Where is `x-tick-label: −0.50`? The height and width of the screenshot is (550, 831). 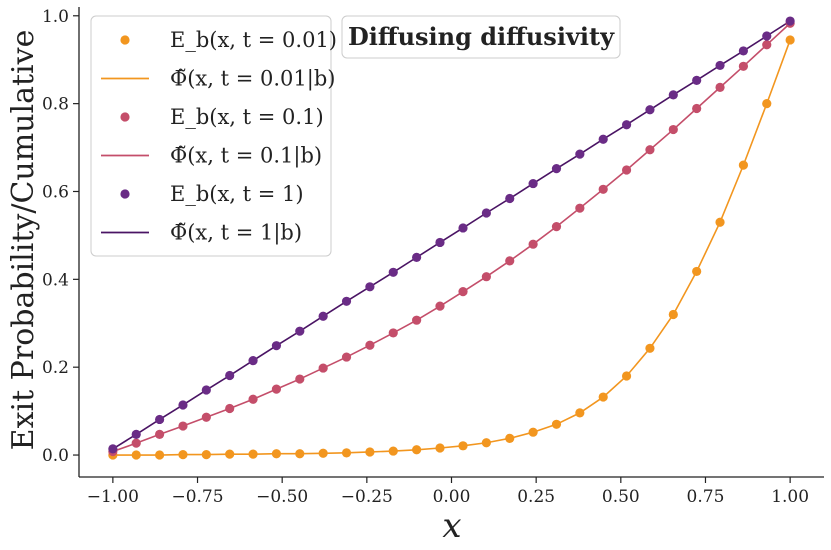 x-tick-label: −0.50 is located at coordinates (282, 497).